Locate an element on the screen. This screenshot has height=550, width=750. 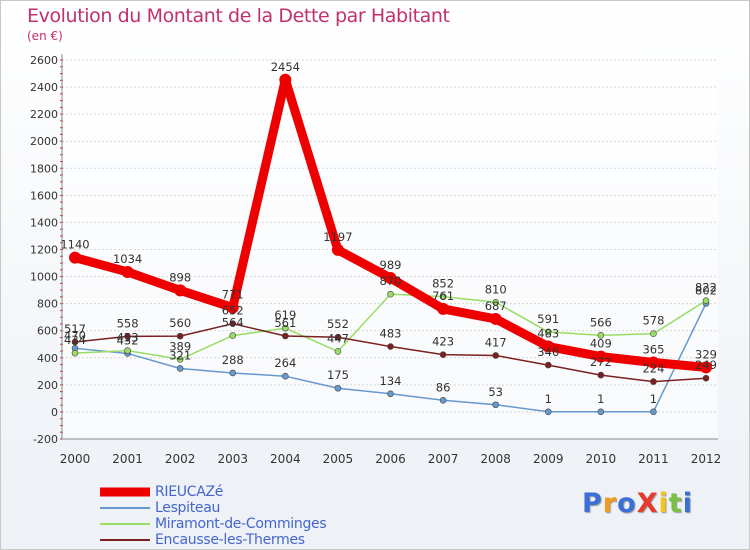
data-label: 453 is located at coordinates (128, 338).